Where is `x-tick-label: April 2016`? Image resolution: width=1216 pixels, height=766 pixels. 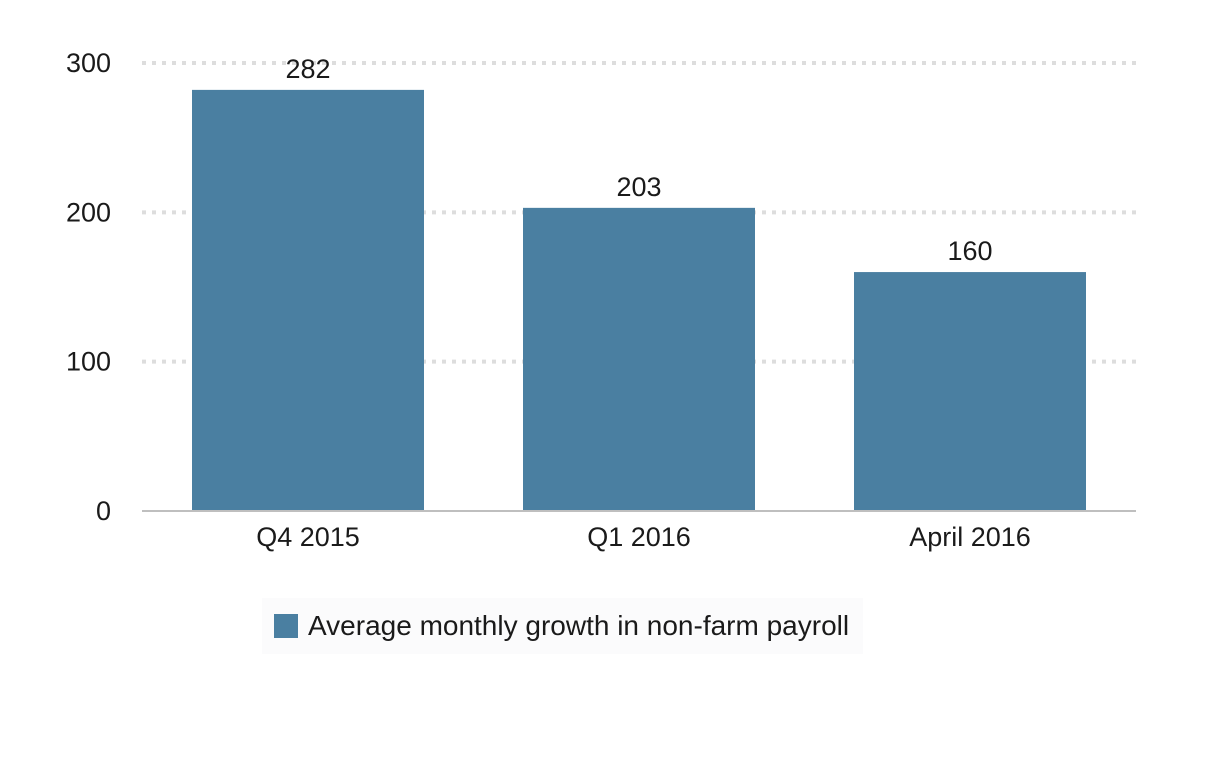
x-tick-label: April 2016 is located at coordinates (970, 537).